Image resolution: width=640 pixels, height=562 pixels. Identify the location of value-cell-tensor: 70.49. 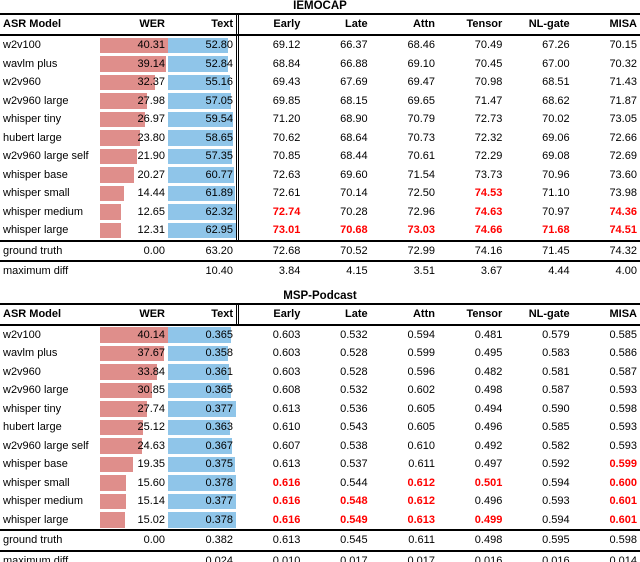
(471, 45).